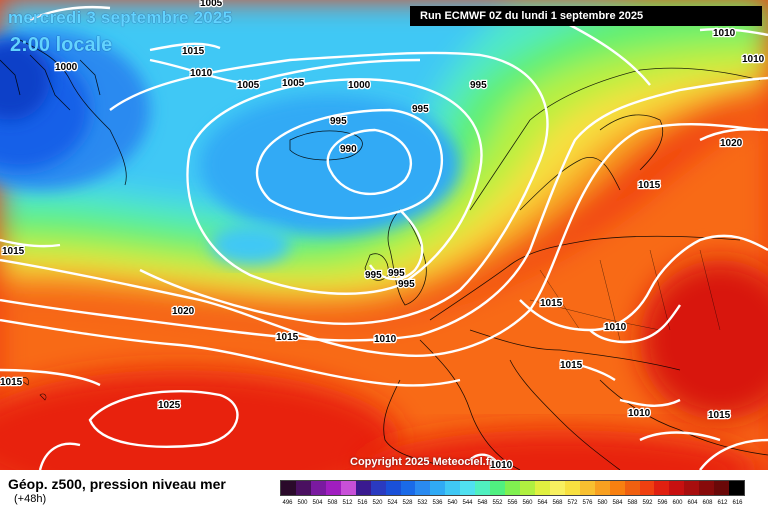  I want to click on color-scale-label: 532, so click(422, 503).